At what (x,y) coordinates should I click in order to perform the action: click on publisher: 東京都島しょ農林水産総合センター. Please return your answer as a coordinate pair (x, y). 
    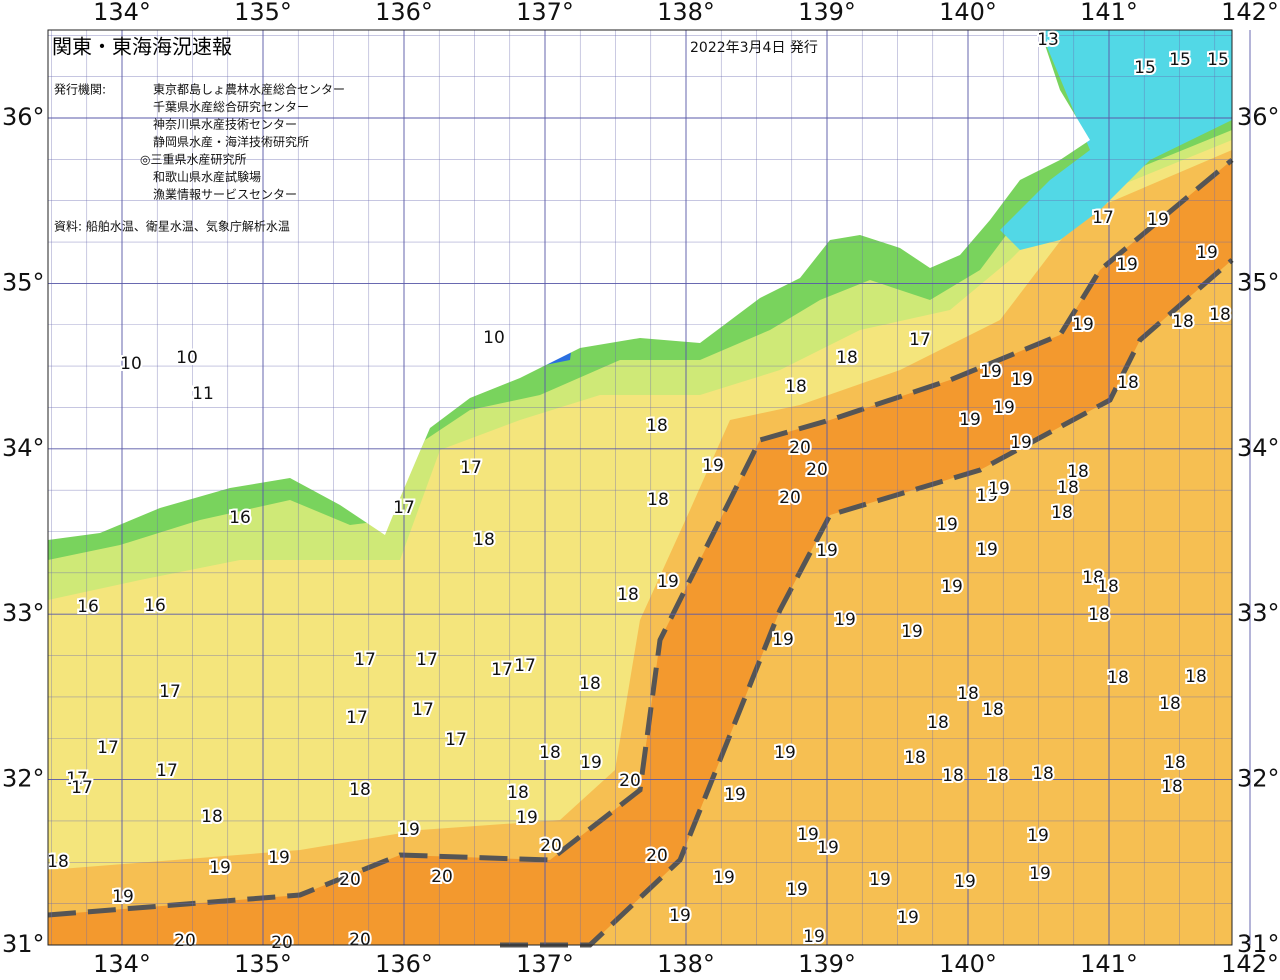
    Looking at the image, I should click on (249, 89).